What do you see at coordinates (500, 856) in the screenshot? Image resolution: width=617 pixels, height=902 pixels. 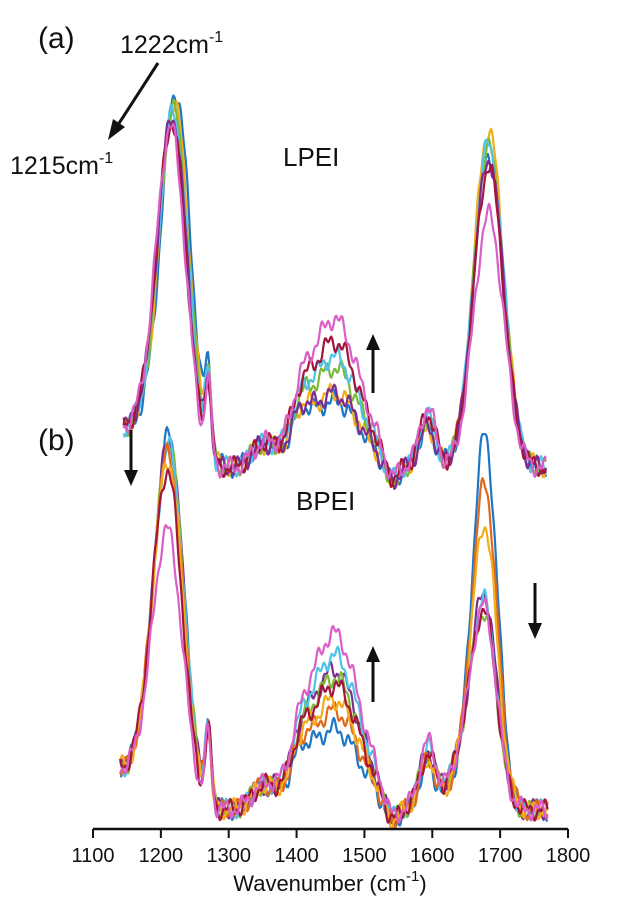 I see `x-tick-label: 1700` at bounding box center [500, 856].